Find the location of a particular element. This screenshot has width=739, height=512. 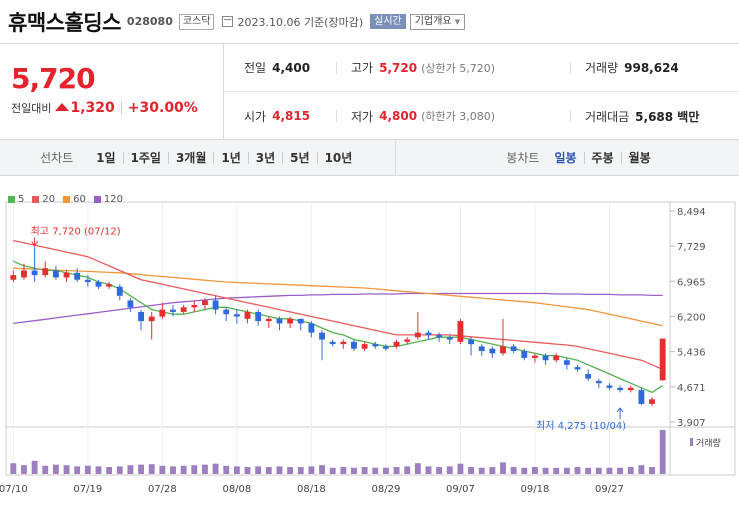

realtime-button: 실시간 is located at coordinates (388, 21).